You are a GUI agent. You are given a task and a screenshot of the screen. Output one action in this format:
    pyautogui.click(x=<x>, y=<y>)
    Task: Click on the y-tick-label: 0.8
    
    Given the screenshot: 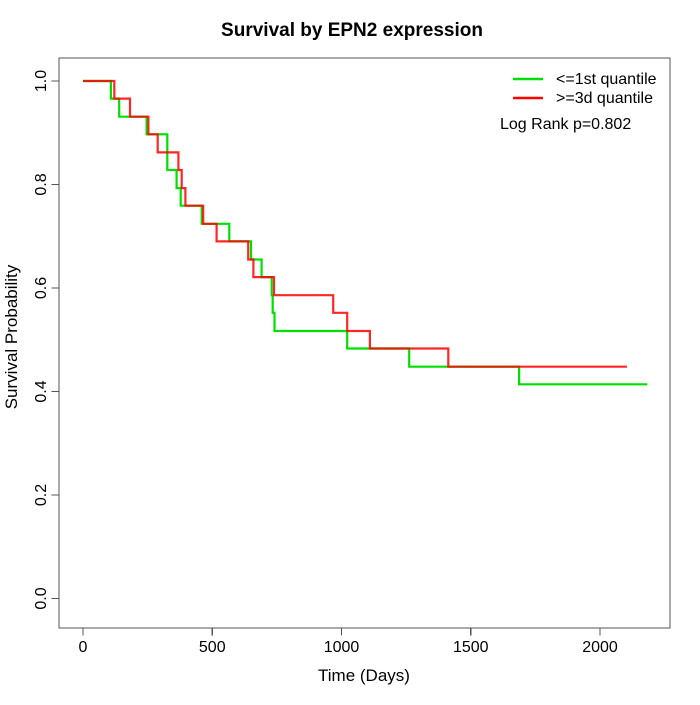 What is the action you would take?
    pyautogui.click(x=41, y=184)
    